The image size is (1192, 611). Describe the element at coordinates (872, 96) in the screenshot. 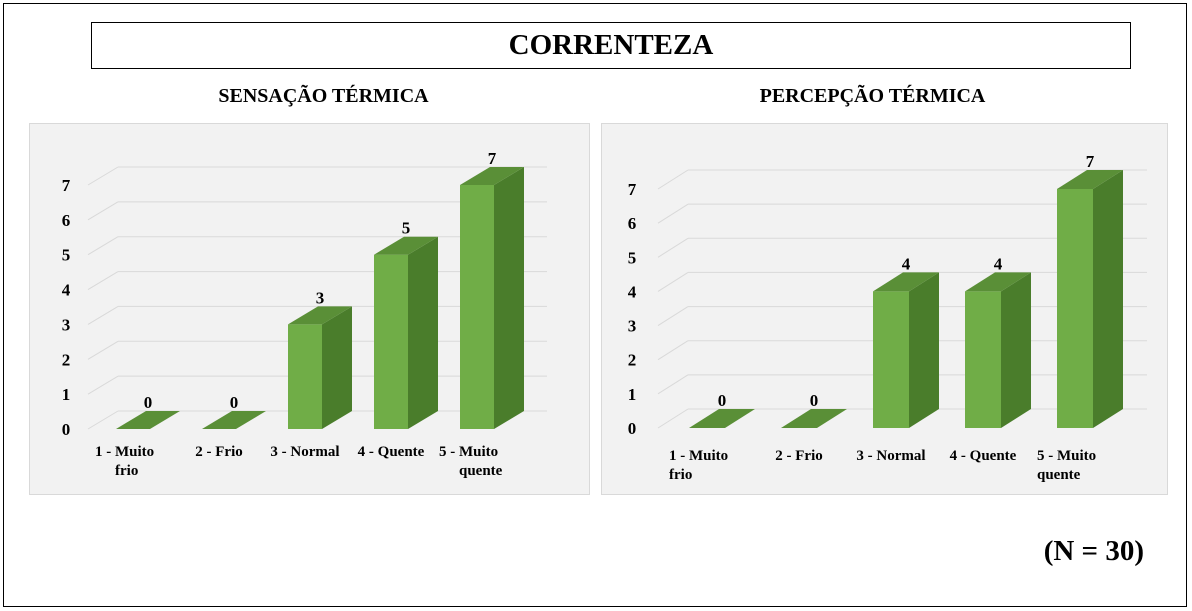

I see `chart-title-percepcao: PERCEPÇÃO TÉRMICA` at that location.